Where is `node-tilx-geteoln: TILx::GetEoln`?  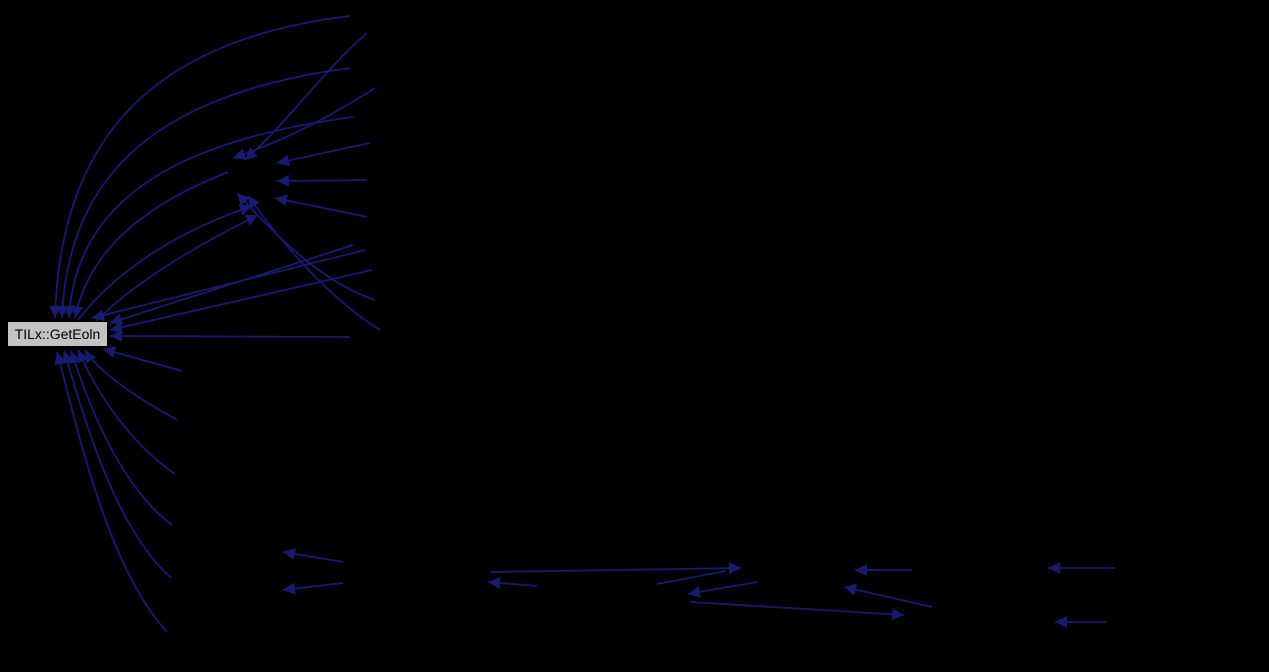
node-tilx-geteoln: TILx::GetEoln is located at coordinates (57, 334).